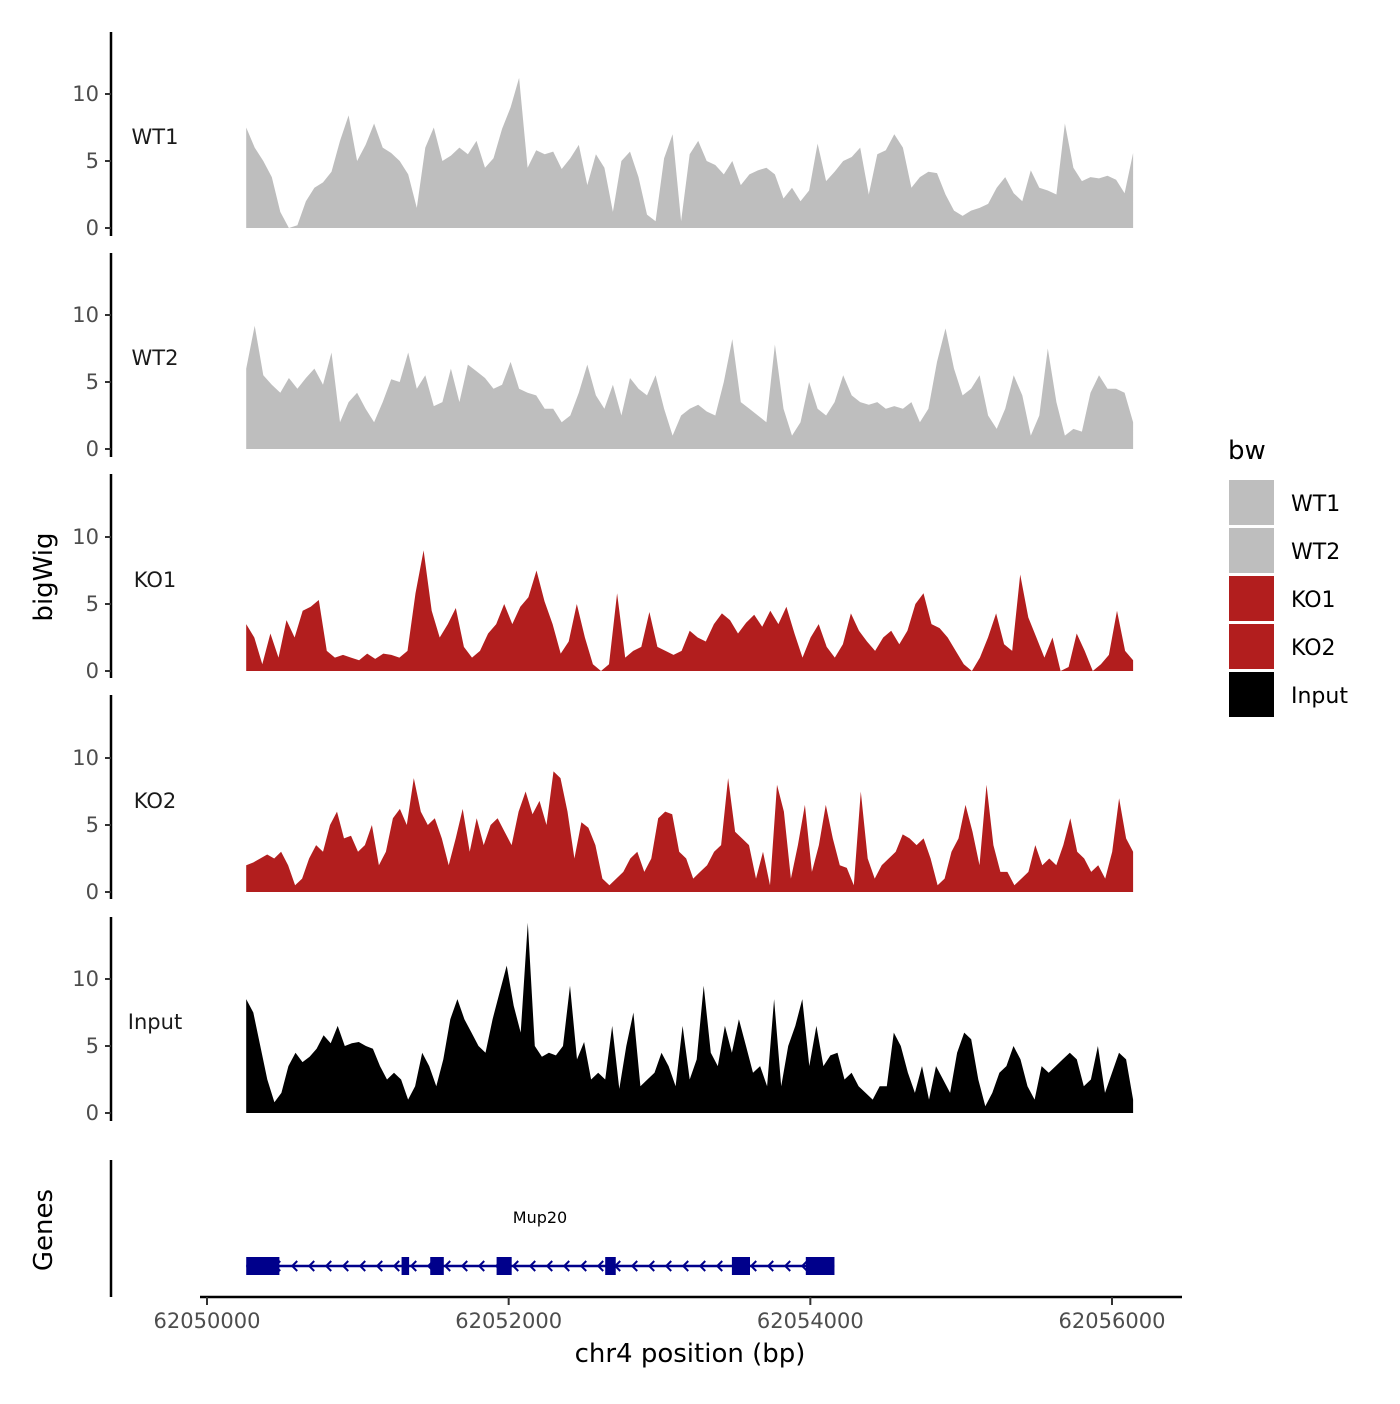 Image resolution: width=1400 pixels, height=1404 pixels. I want to click on gene-track-group, so click(472, 1228).